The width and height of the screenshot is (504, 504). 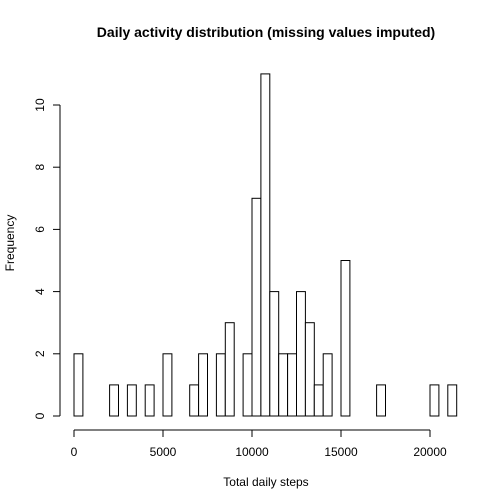 I want to click on y-axis-label: Frequency, so click(x=10, y=243).